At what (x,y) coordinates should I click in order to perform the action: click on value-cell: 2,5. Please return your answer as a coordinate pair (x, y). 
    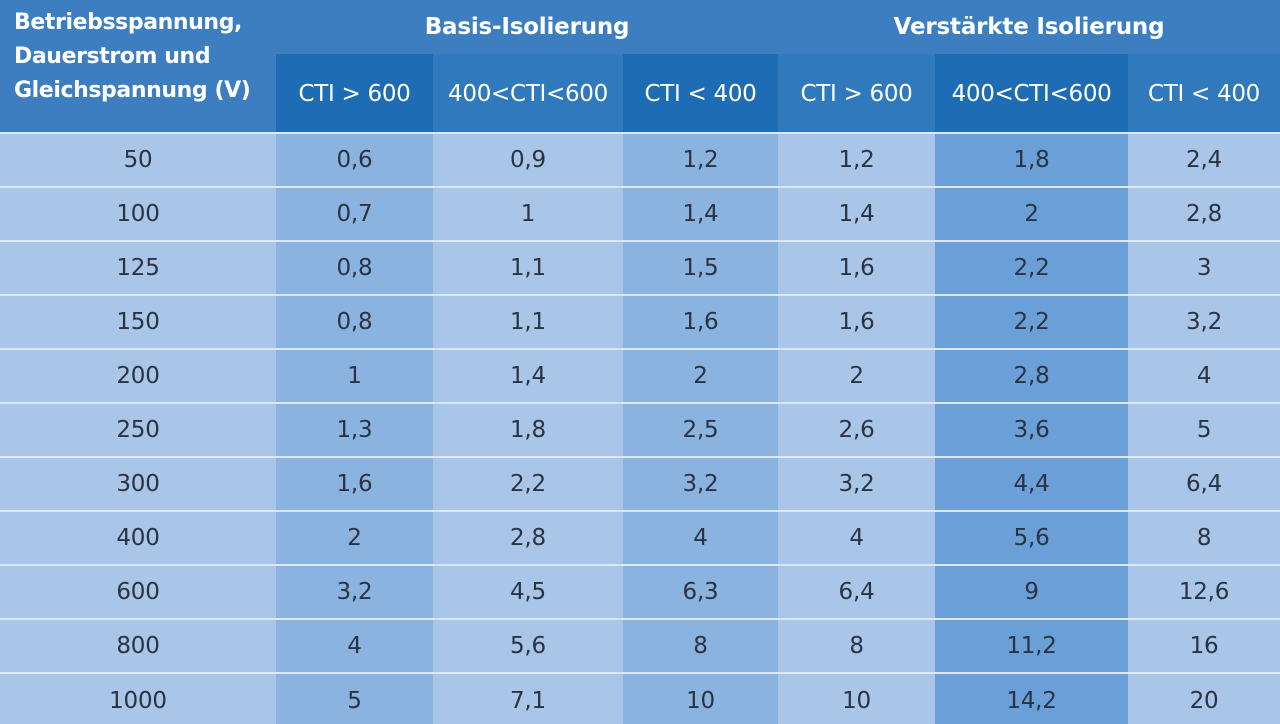
    Looking at the image, I should click on (701, 429).